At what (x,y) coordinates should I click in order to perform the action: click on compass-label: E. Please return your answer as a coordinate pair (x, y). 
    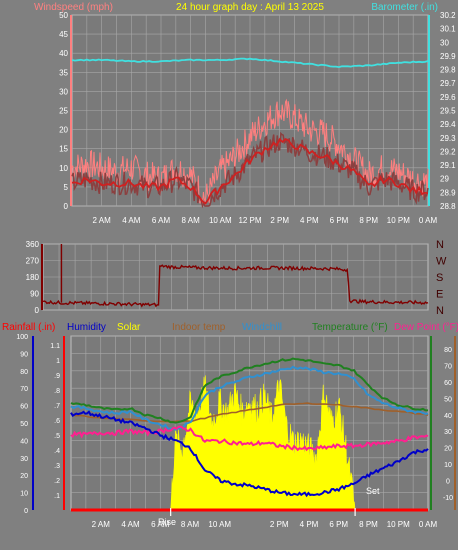
    Looking at the image, I should click on (439, 295).